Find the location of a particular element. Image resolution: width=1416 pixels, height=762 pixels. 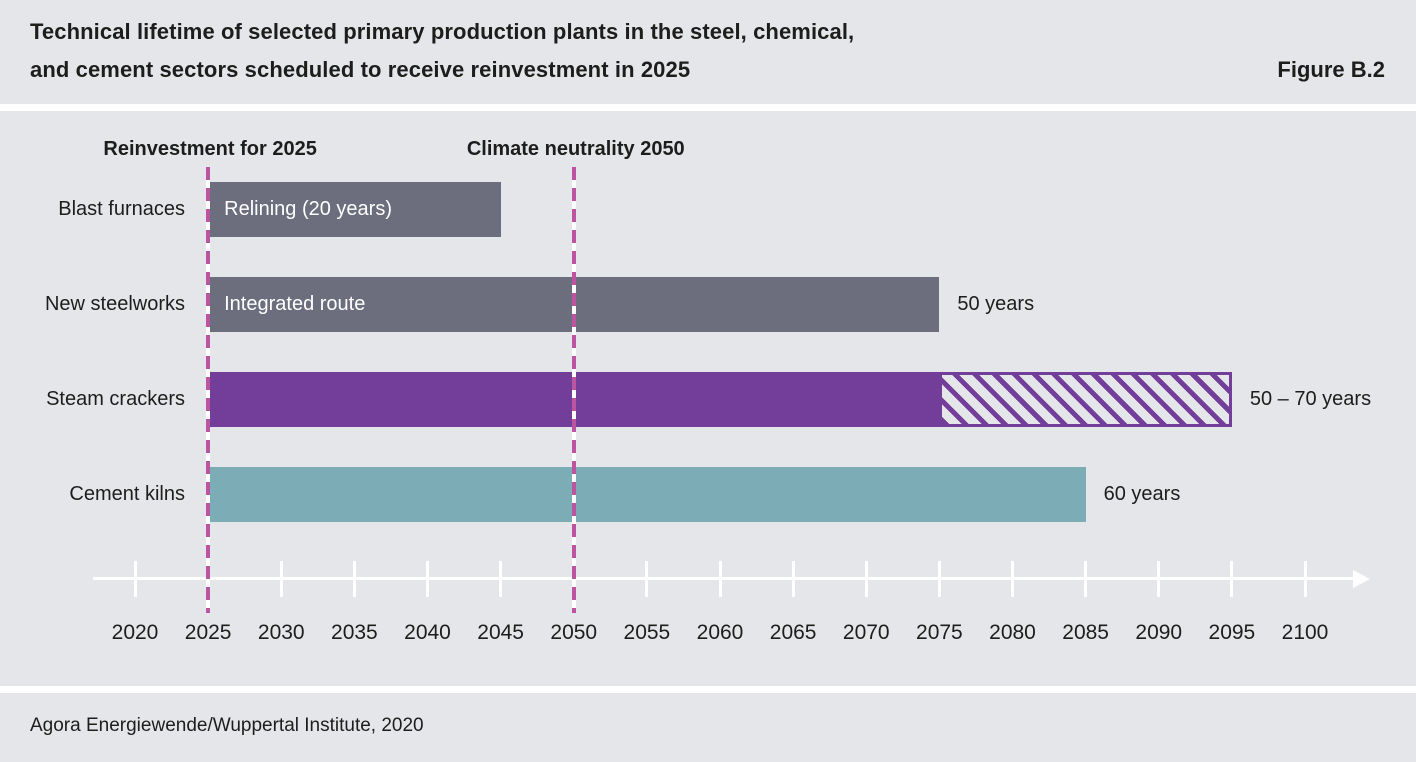

axis-year-label-2040: 2040 is located at coordinates (427, 632).